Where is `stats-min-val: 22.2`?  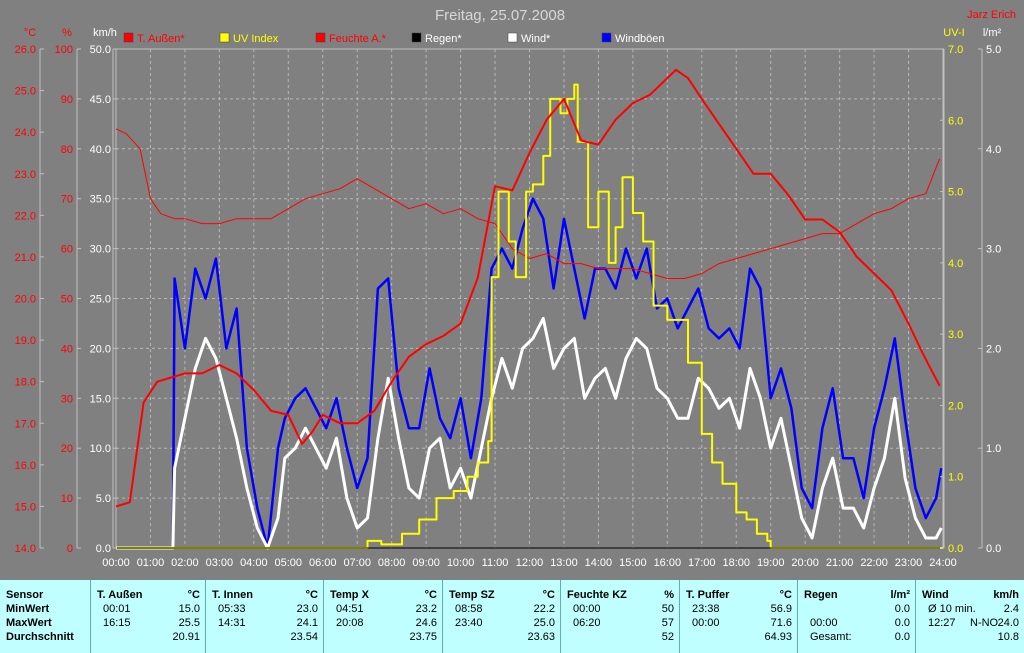 stats-min-val: 22.2 is located at coordinates (544, 609).